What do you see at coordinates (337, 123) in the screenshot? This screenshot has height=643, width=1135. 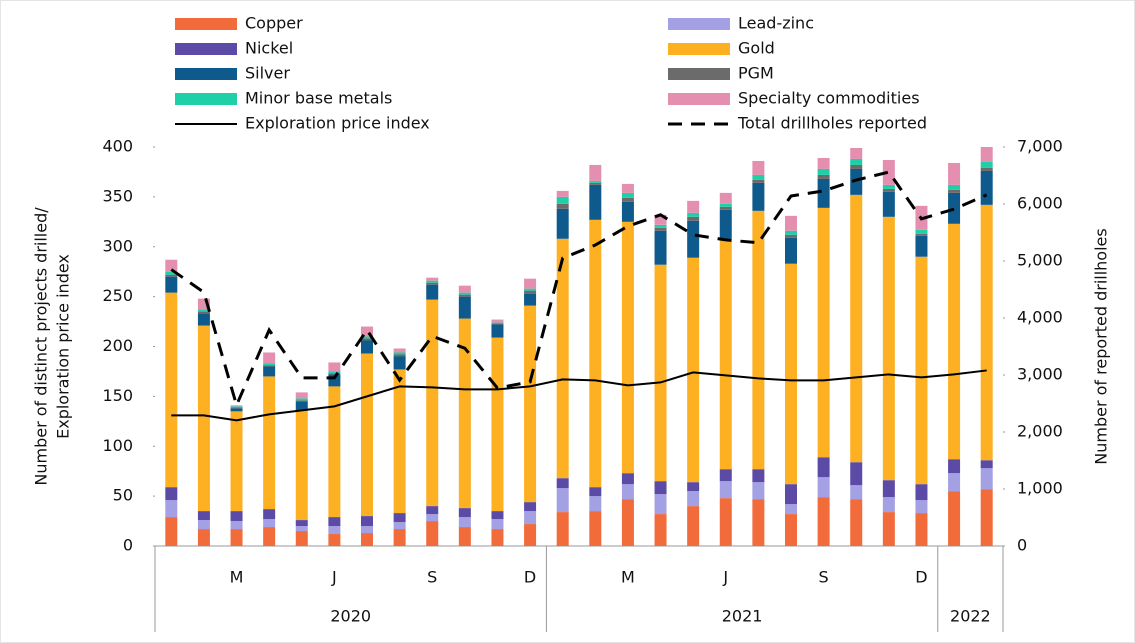 I see `legend-label: Exploration price index` at bounding box center [337, 123].